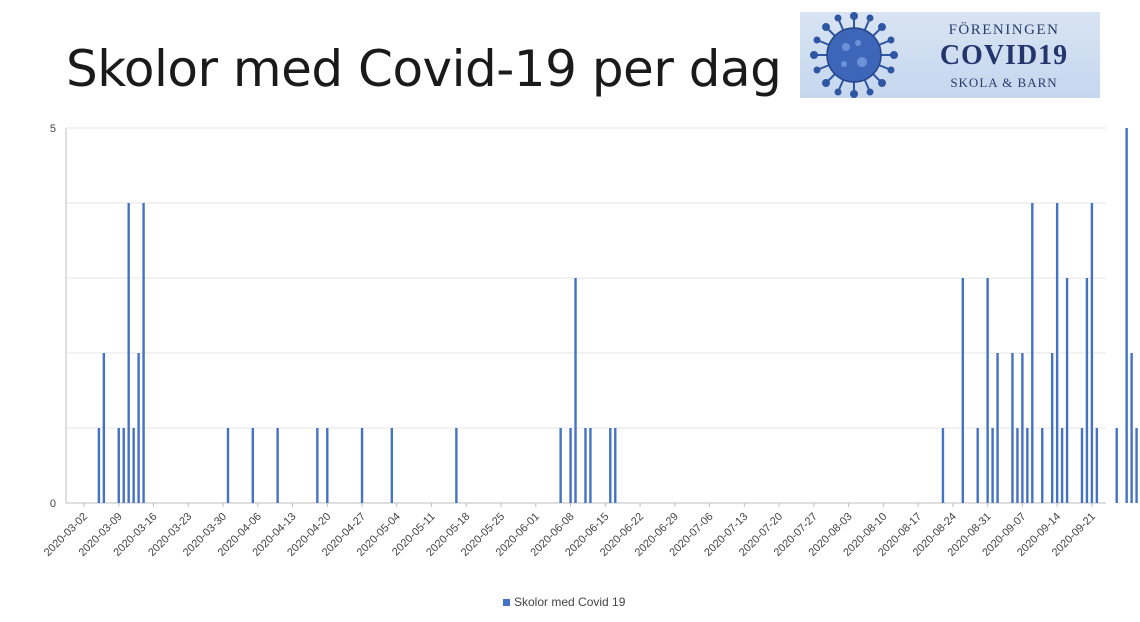  I want to click on legend: Skolor med Covid 19, so click(564, 602).